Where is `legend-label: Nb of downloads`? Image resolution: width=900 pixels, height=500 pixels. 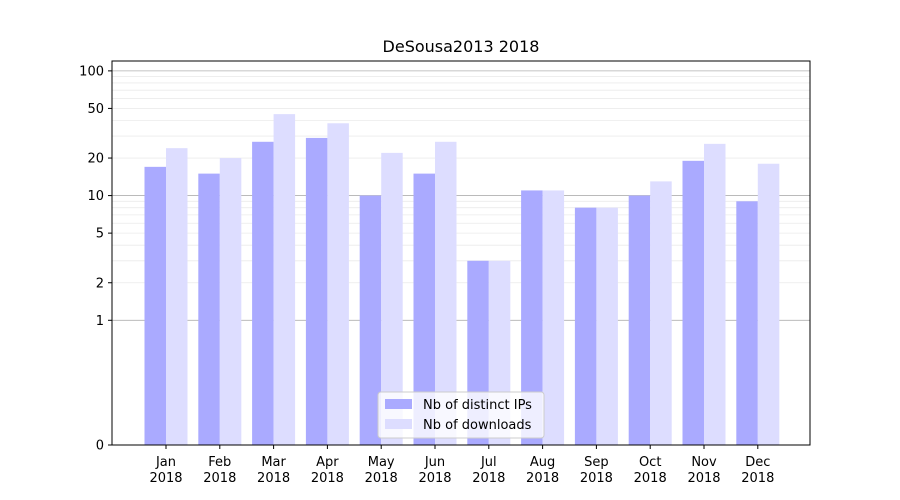
legend-label: Nb of downloads is located at coordinates (477, 425).